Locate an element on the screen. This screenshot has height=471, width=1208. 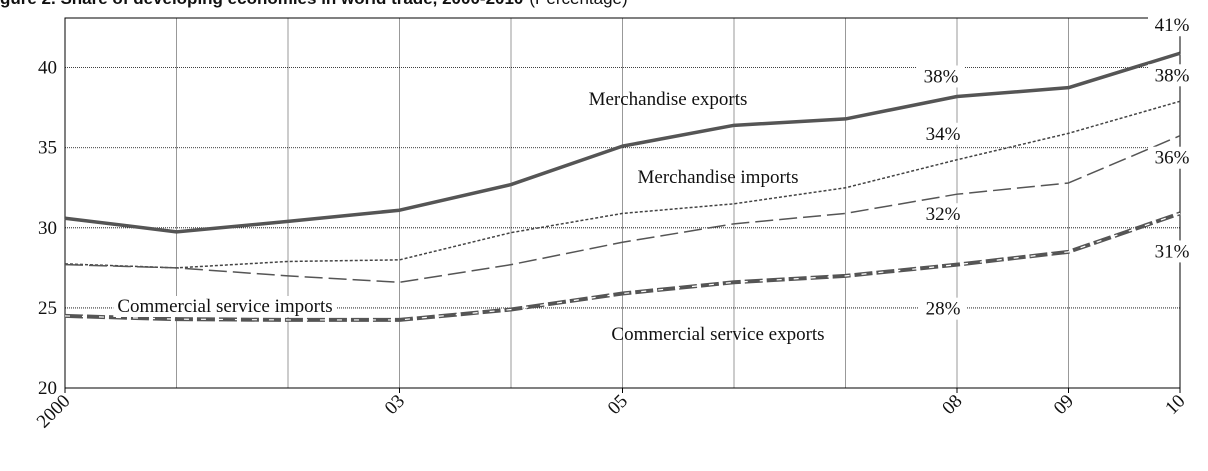
y-tick-label: 25 is located at coordinates (47, 308).